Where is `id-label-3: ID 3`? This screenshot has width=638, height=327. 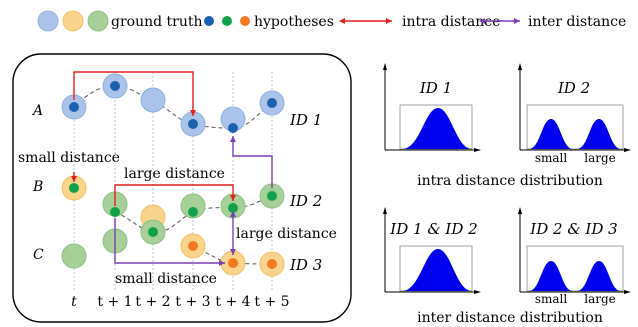
id-label-3: ID 3 is located at coordinates (305, 265).